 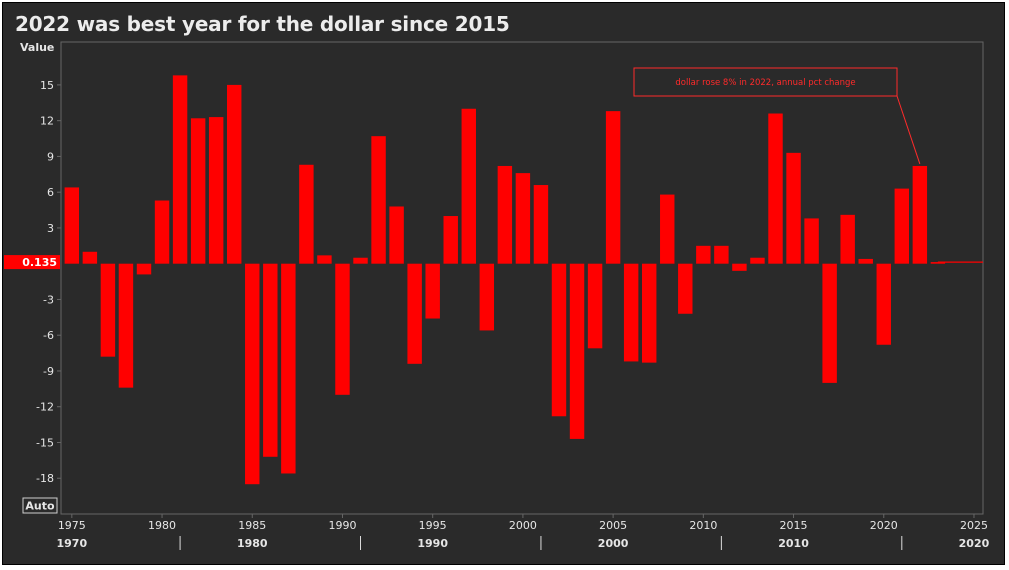 What do you see at coordinates (198, 191) in the screenshot?
I see `bar-1982` at bounding box center [198, 191].